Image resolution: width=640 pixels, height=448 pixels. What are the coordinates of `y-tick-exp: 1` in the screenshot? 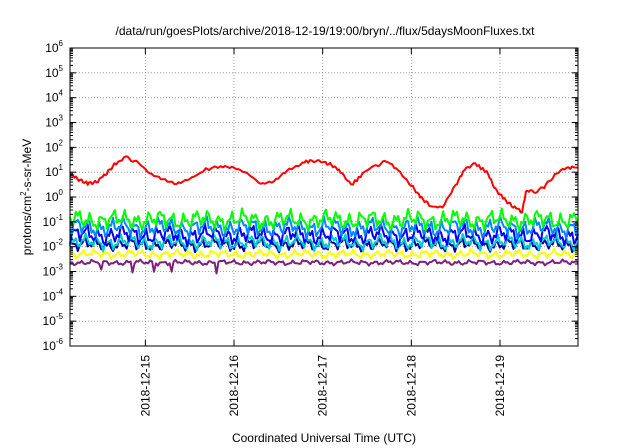 It's located at (61, 167).